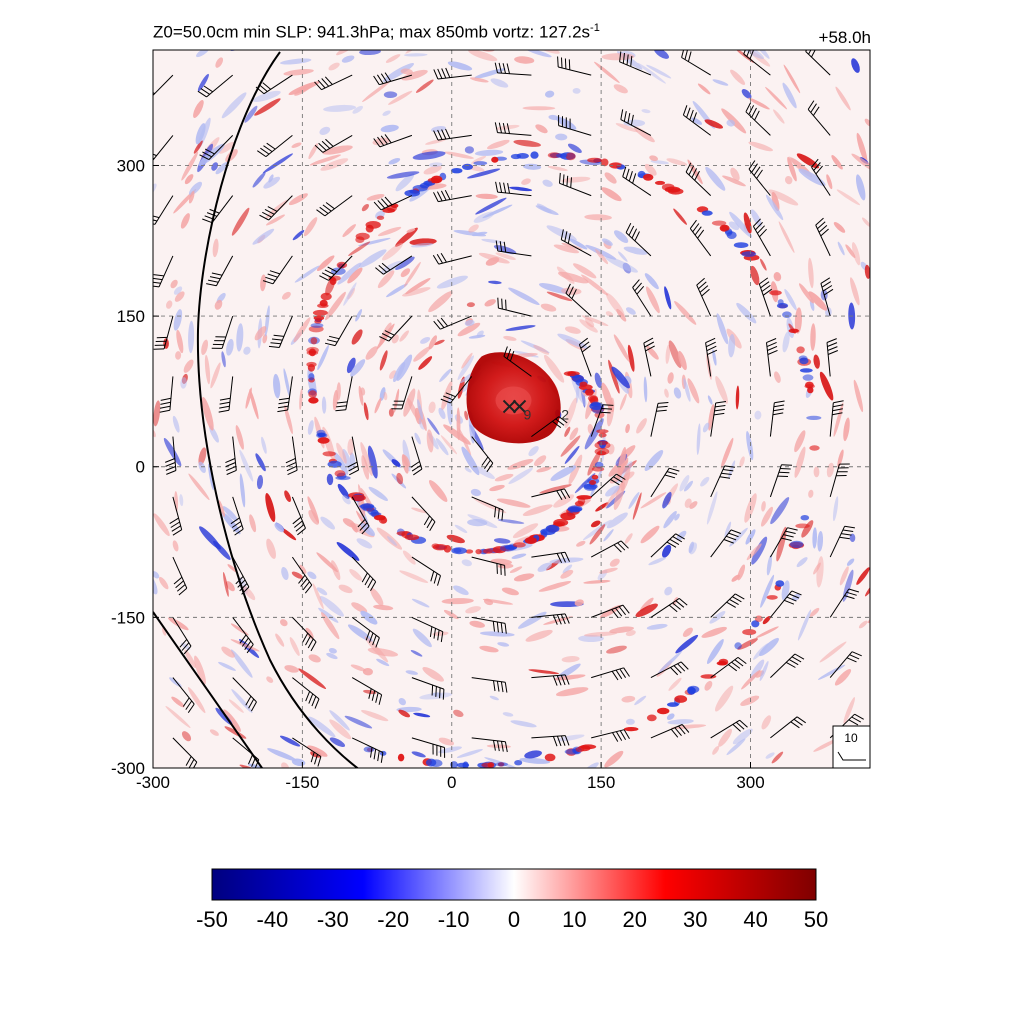  Describe the element at coordinates (750, 782) in the screenshot. I see `x-tick-label: 300` at that location.